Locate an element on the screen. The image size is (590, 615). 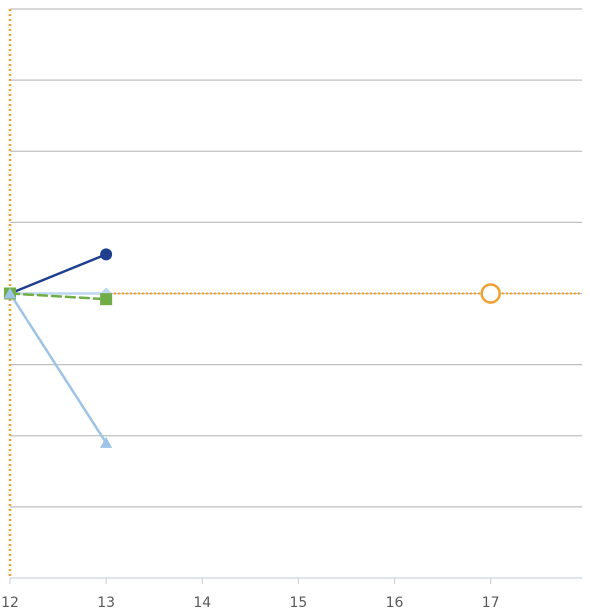
x-tick-label: 17 is located at coordinates (491, 603).